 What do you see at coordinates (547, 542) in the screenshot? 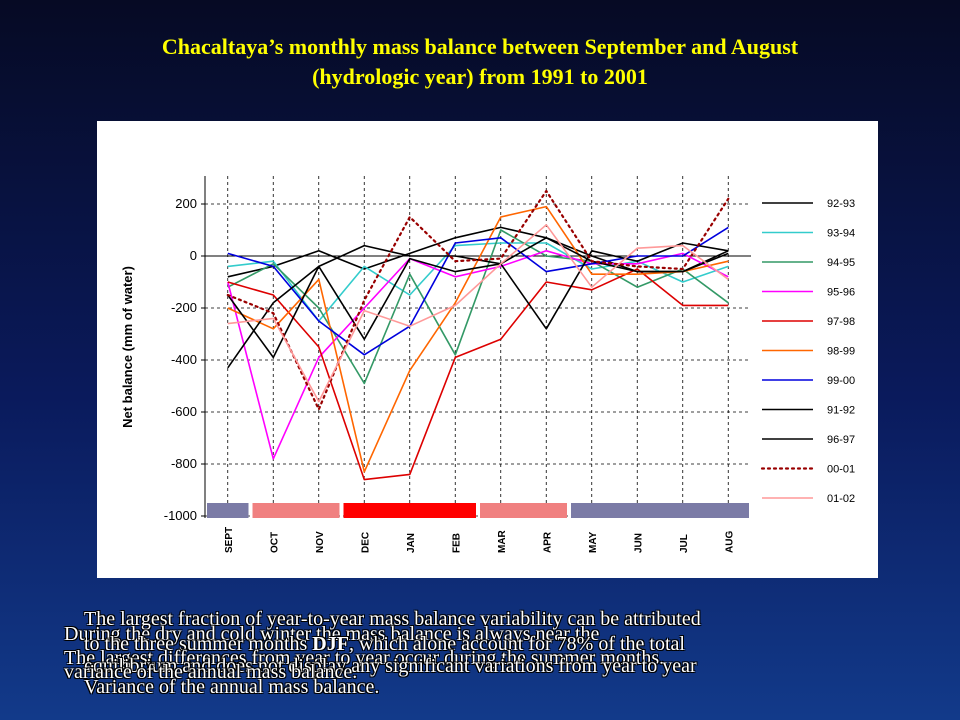
I see `x-tick-label: APR` at bounding box center [547, 542].